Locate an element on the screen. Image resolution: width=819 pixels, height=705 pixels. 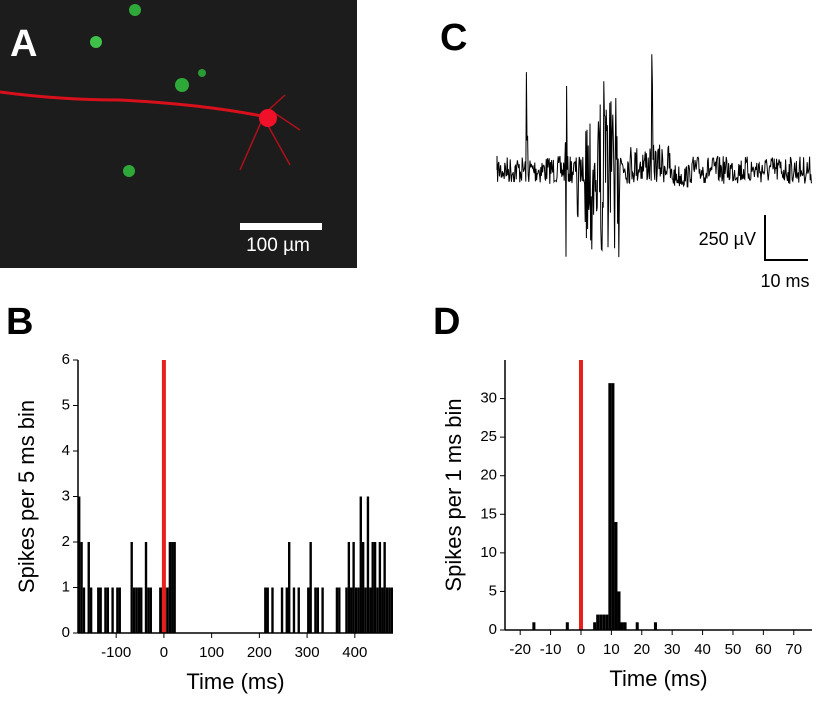
x-tick-label: 10 is located at coordinates (611, 649).